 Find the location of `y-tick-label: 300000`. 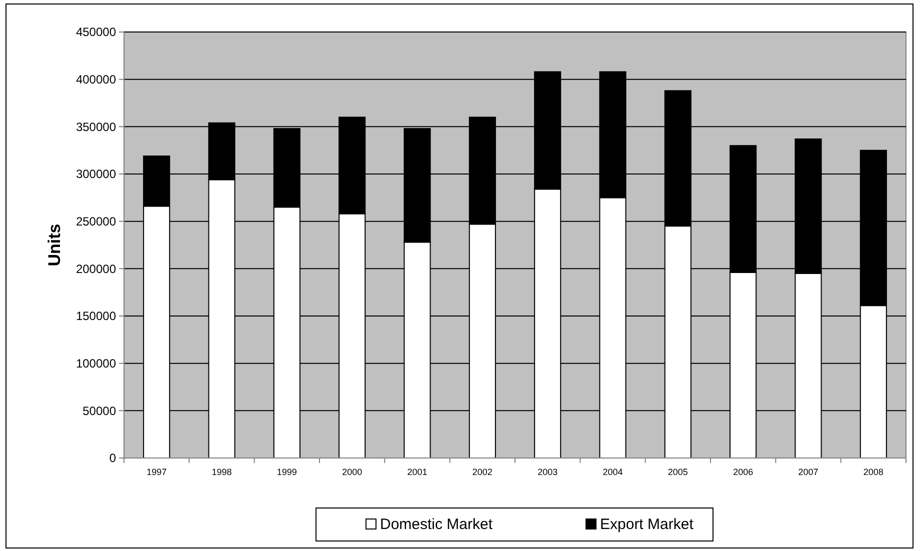

y-tick-label: 300000 is located at coordinates (96, 174).